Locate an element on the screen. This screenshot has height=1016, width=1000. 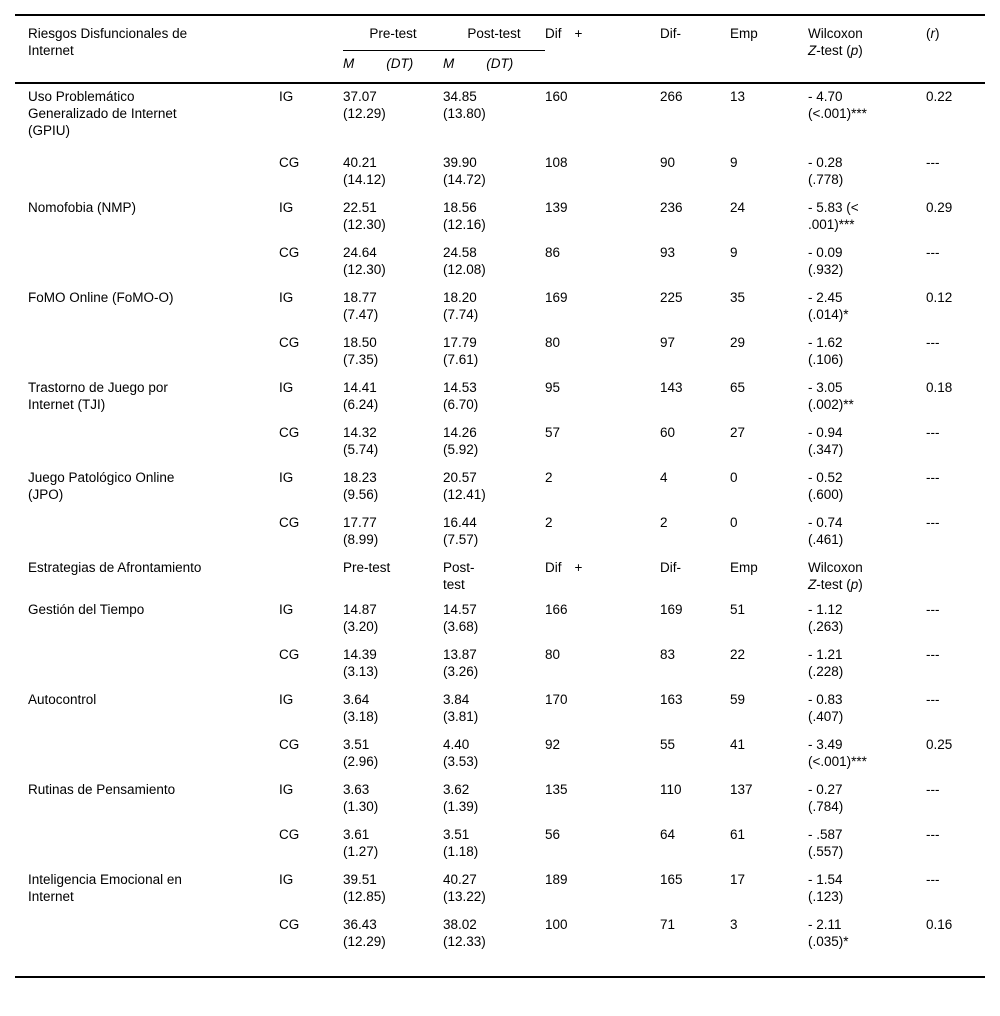
column-header-wilcoxon: Wilcoxon Z-test (p) is located at coordinates (864, 49).